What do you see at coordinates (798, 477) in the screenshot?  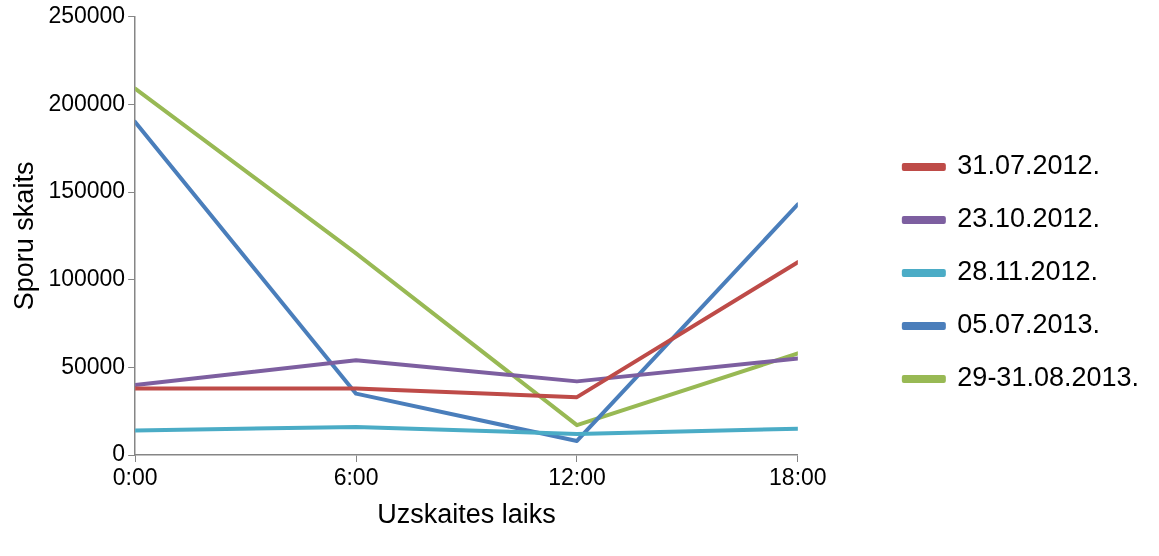 I see `x-tick-label: 18:00` at bounding box center [798, 477].